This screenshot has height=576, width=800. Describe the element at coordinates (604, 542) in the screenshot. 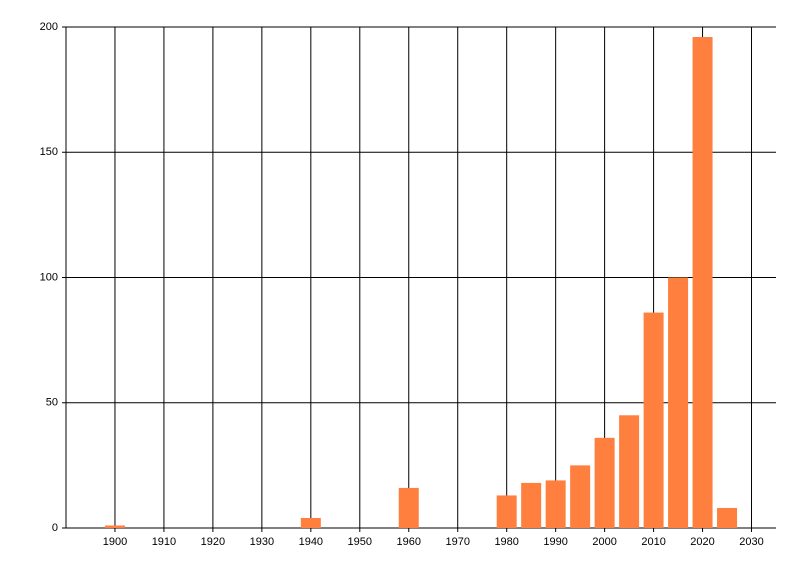

I see `x-tick-label: 2000` at that location.